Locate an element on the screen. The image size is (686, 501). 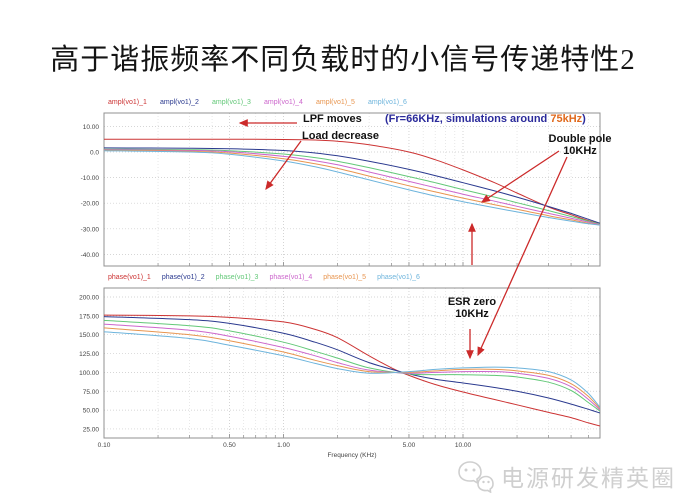
fr-note-label: (Fr=66KHz, simulations around 75kHz) is located at coordinates (485, 119).